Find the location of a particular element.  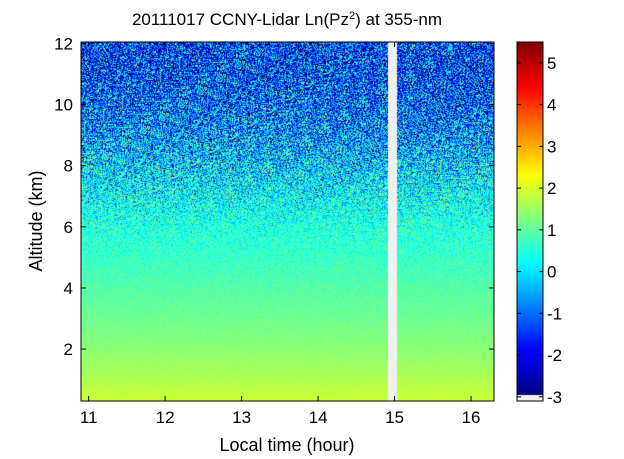

x-tick-label: 15 is located at coordinates (394, 417).